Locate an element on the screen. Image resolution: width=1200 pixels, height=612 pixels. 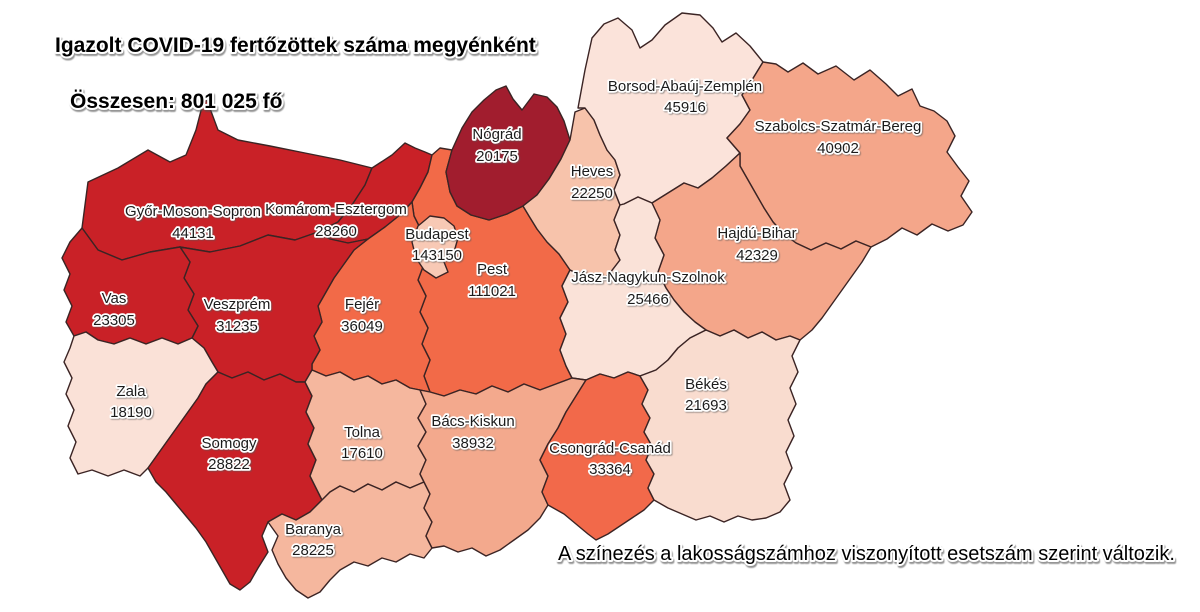
county-cases-label: 44131 is located at coordinates (193, 233).